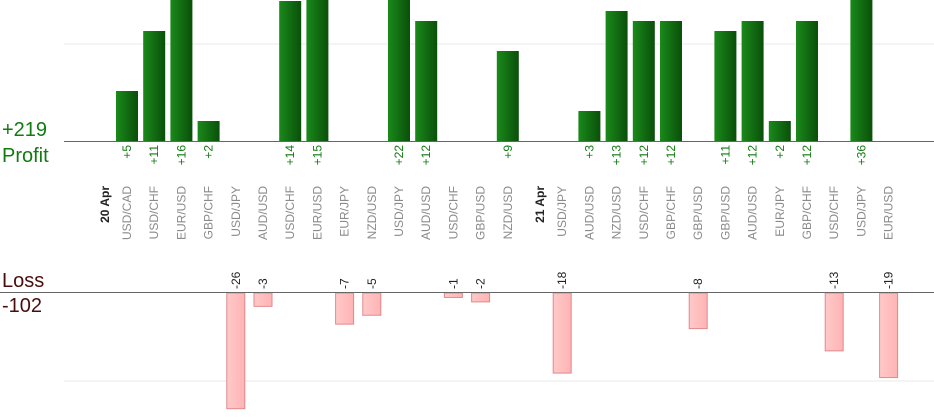  Describe the element at coordinates (453, 283) in the screenshot. I see `loss-value-label: -1` at that location.